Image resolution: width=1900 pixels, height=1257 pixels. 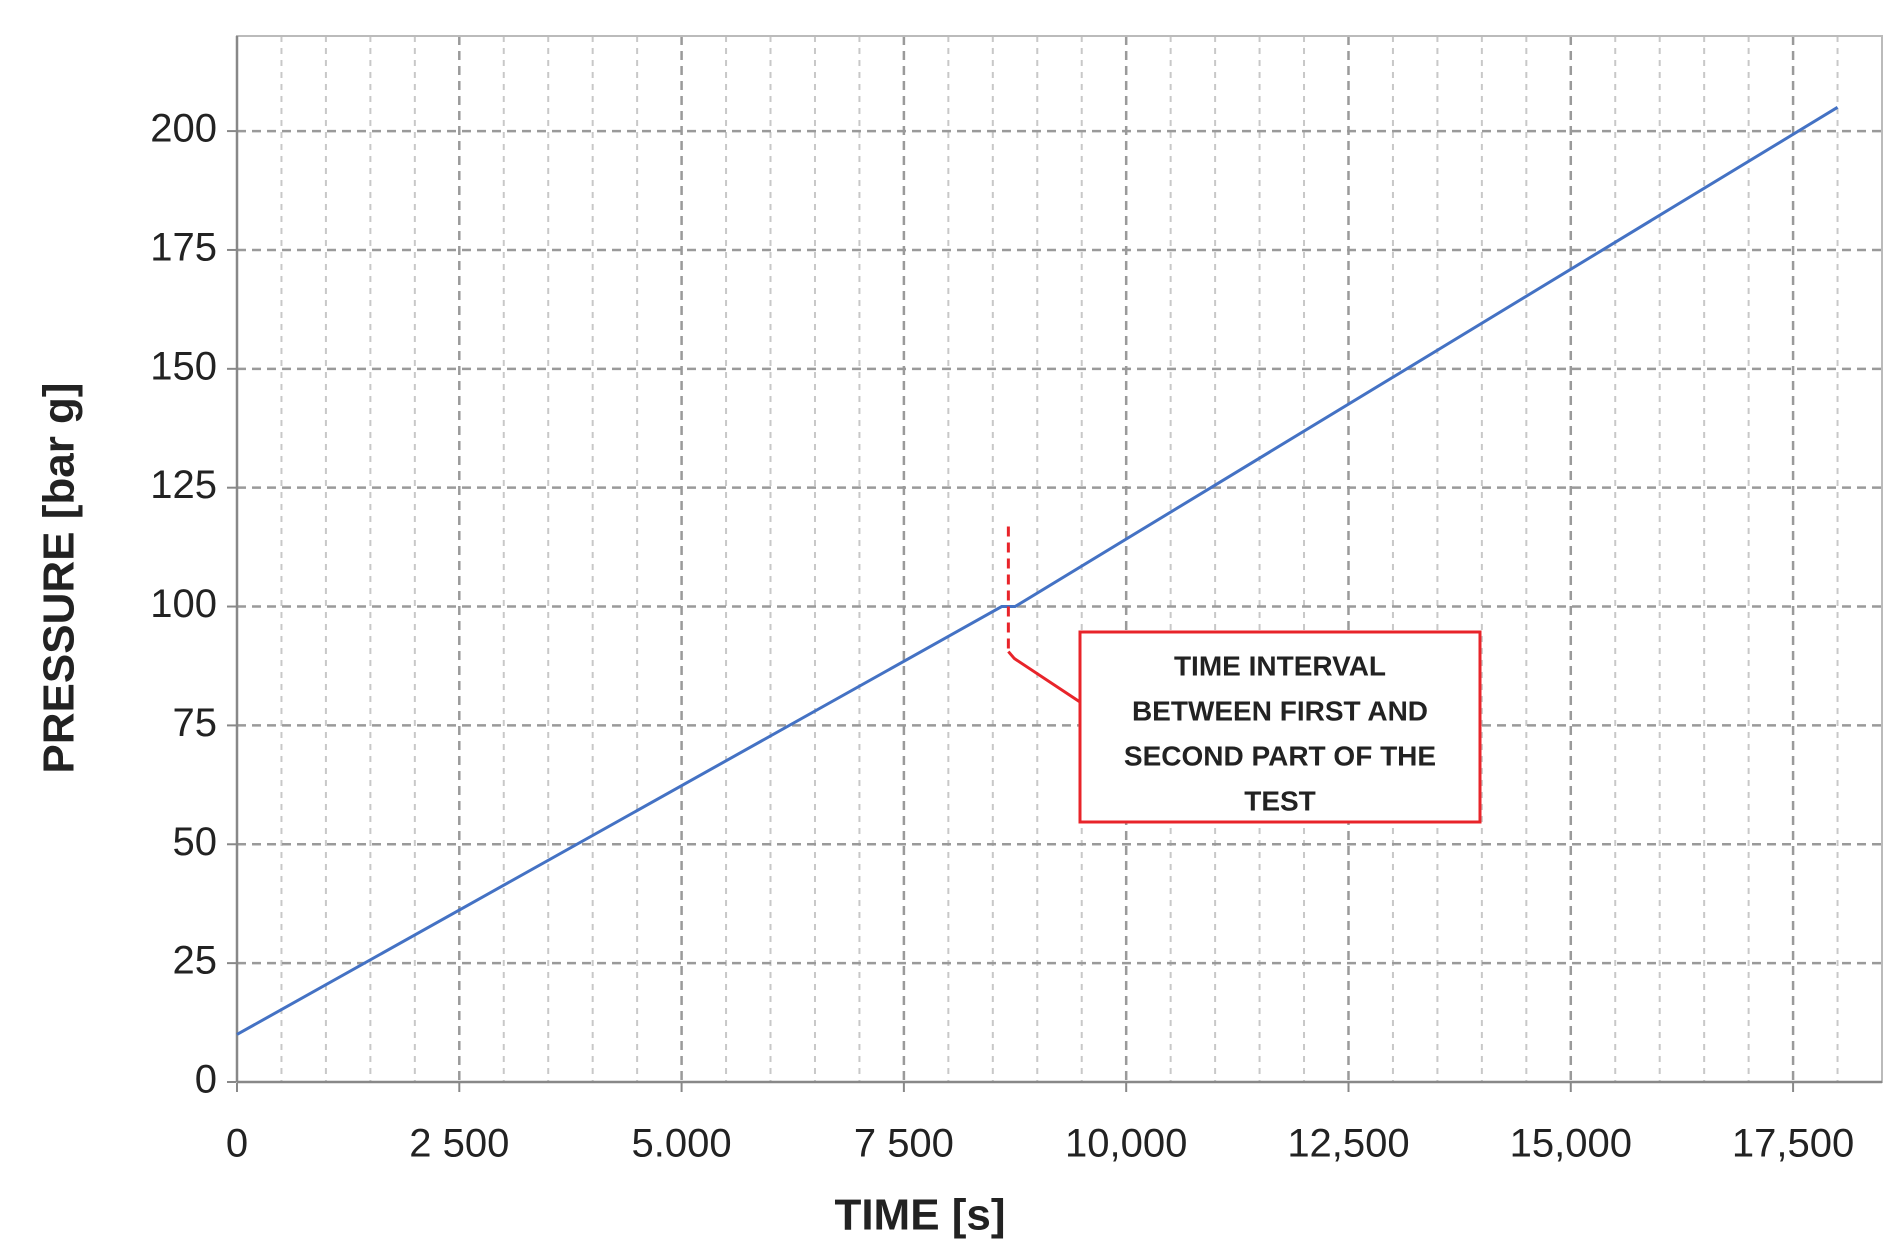 I want to click on x-tick-label: 5.000, so click(x=682, y=1144).